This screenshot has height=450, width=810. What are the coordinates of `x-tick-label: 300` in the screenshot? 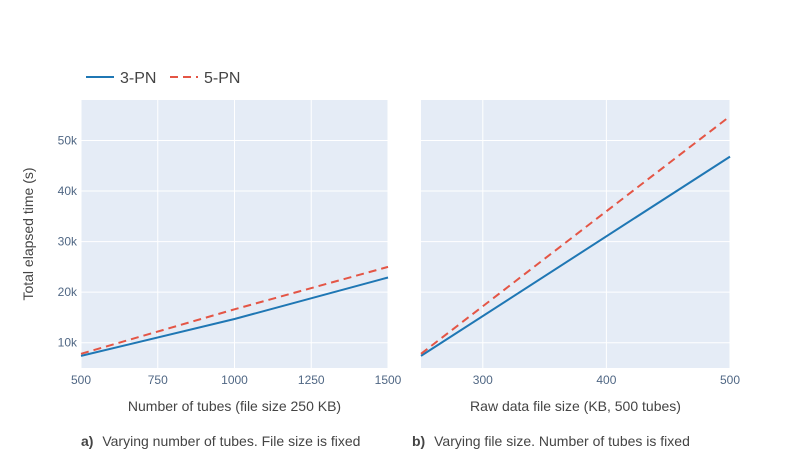 It's located at (483, 380).